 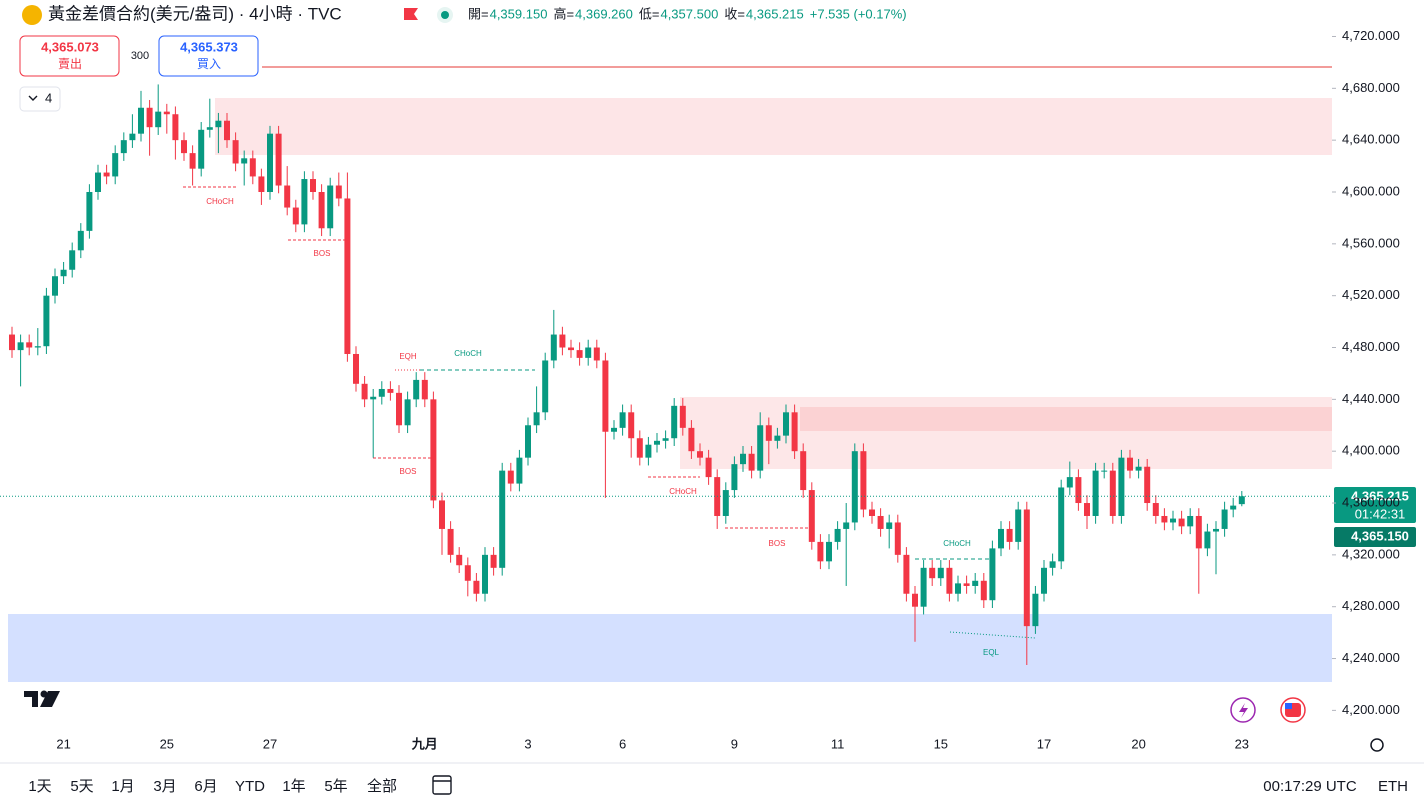 I want to click on ohlc-value: 4,359.150, so click(x=519, y=13).